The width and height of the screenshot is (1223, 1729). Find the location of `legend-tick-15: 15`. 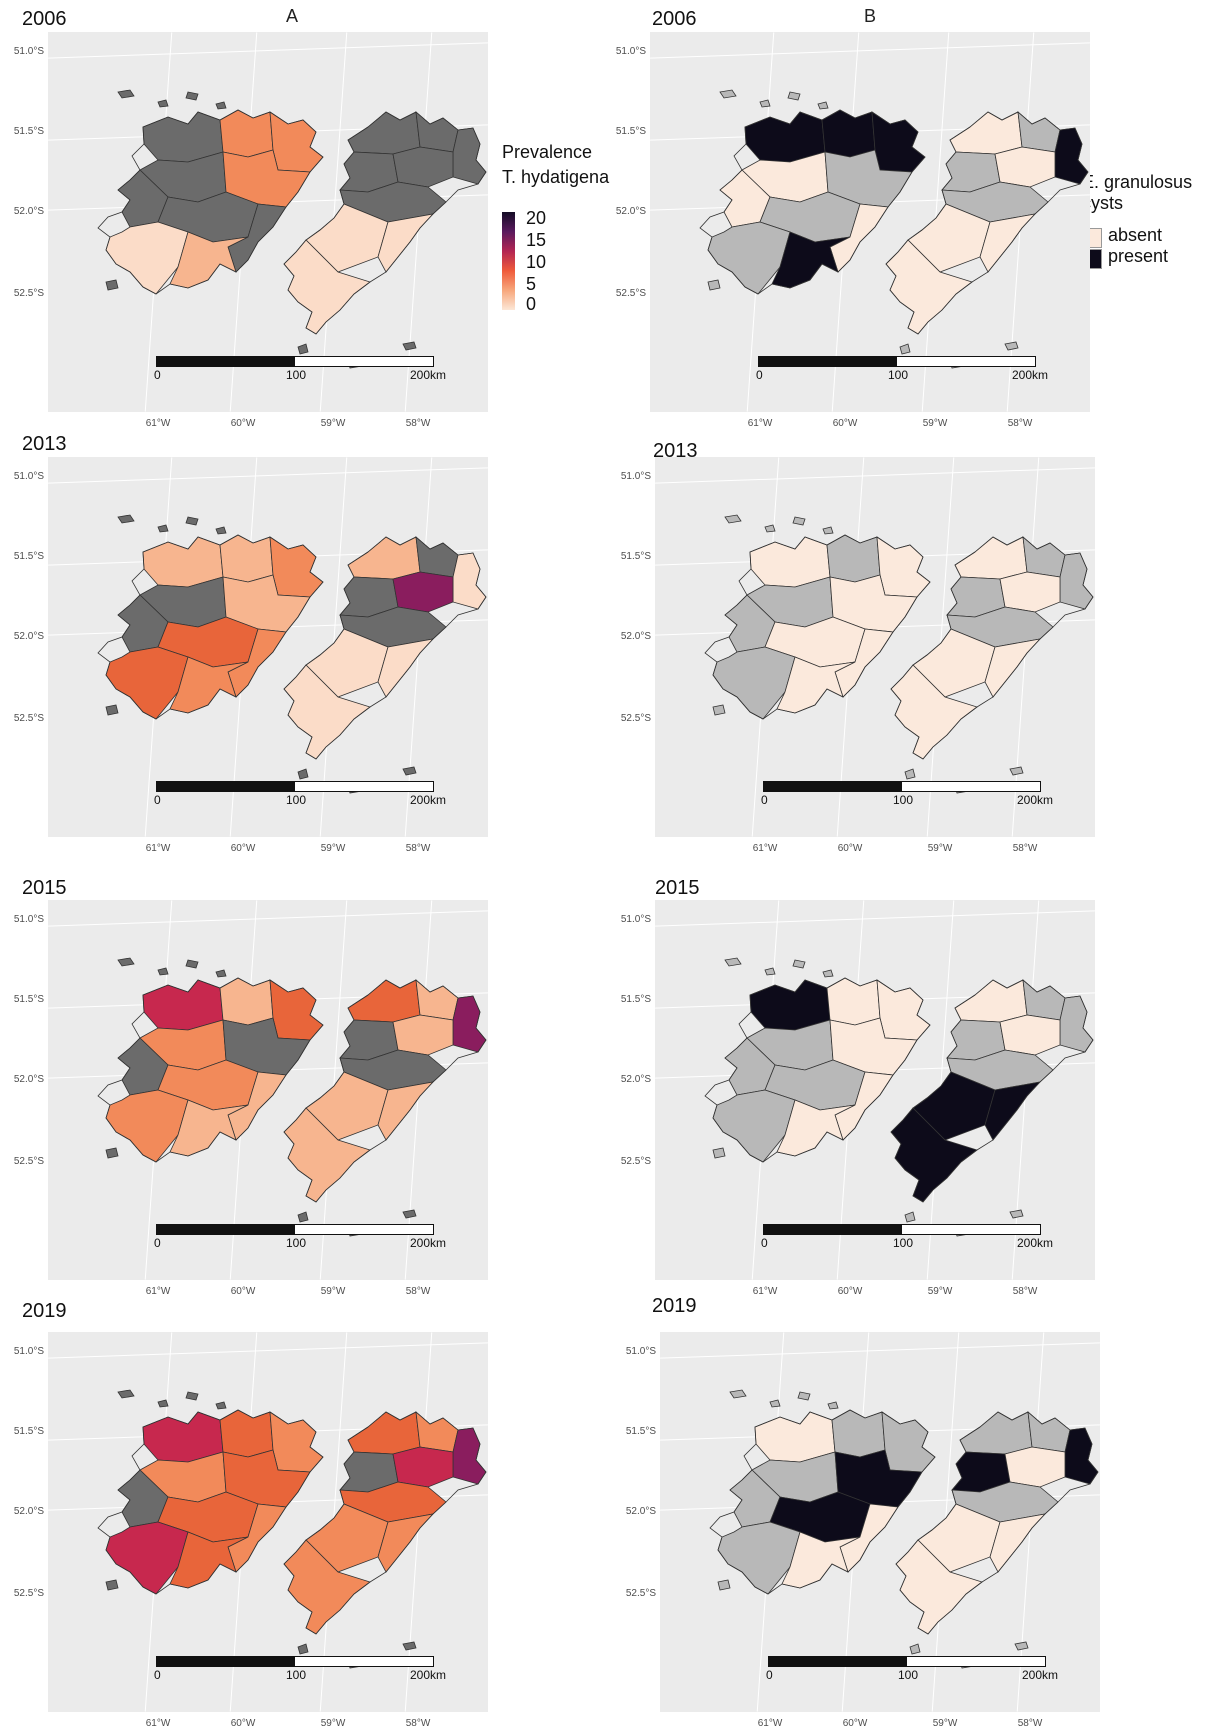

legend-tick-15: 15 is located at coordinates (536, 240).